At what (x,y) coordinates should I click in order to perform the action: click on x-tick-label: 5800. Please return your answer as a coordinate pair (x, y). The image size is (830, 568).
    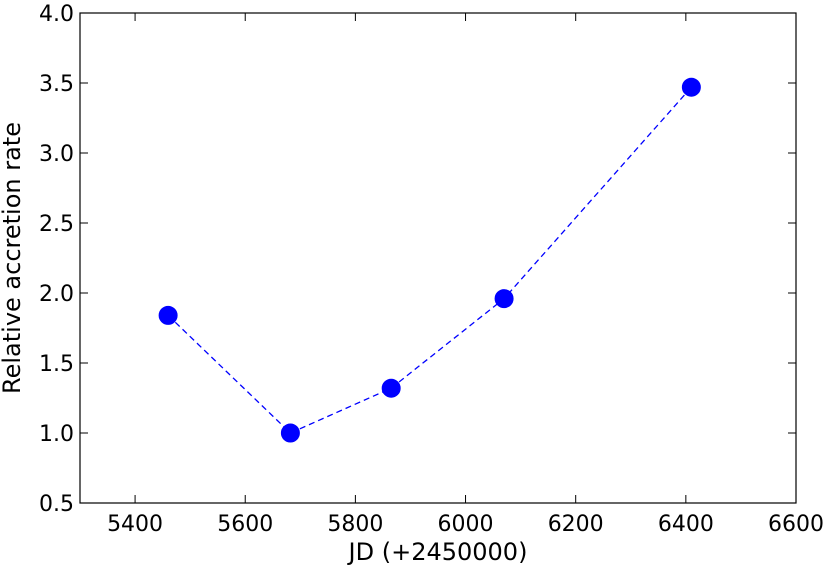
    Looking at the image, I should click on (355, 524).